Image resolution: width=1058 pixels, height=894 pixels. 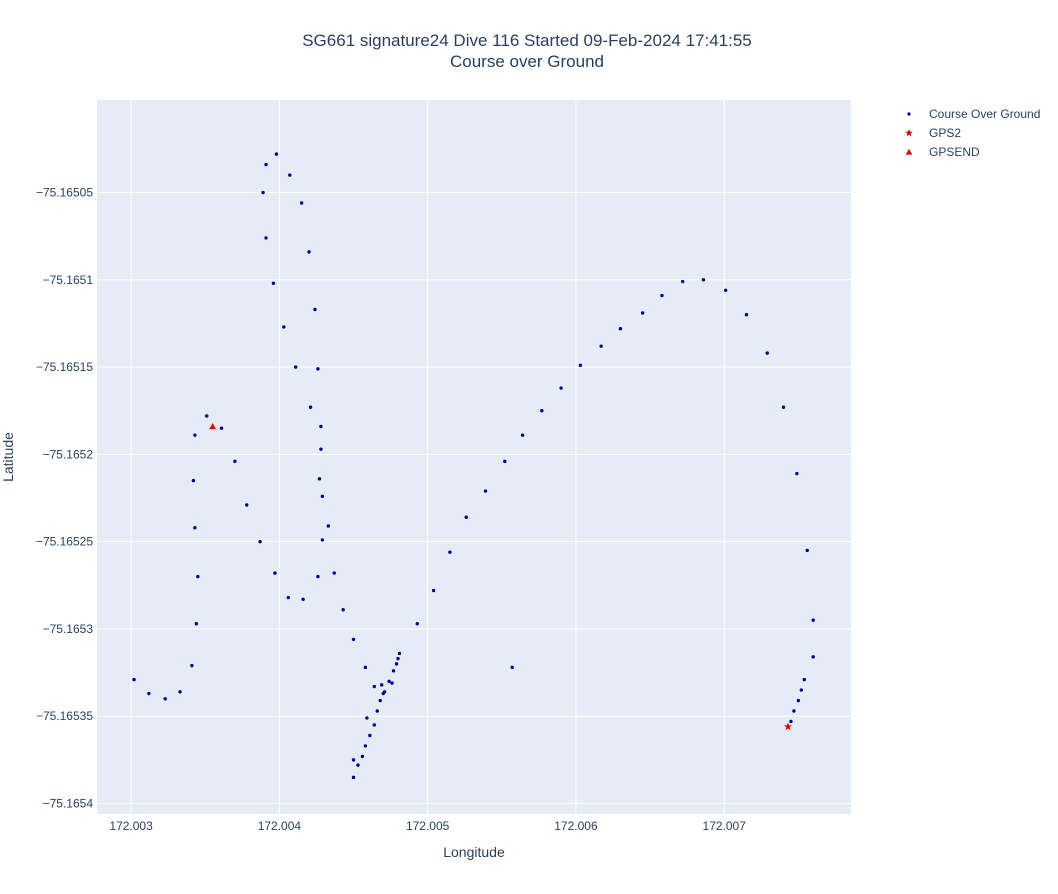 I want to click on x-tick-label: 172.005, so click(x=428, y=826).